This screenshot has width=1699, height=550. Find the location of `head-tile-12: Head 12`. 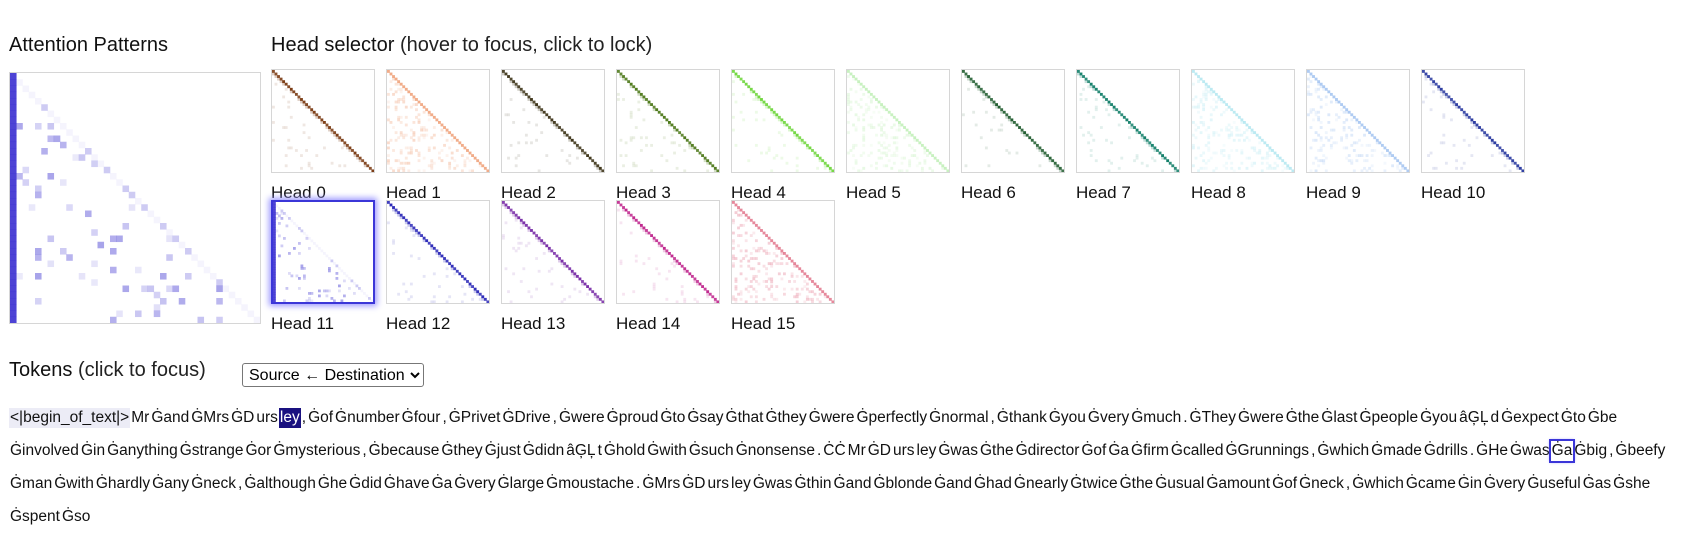

head-tile-12: Head 12 is located at coordinates (438, 267).